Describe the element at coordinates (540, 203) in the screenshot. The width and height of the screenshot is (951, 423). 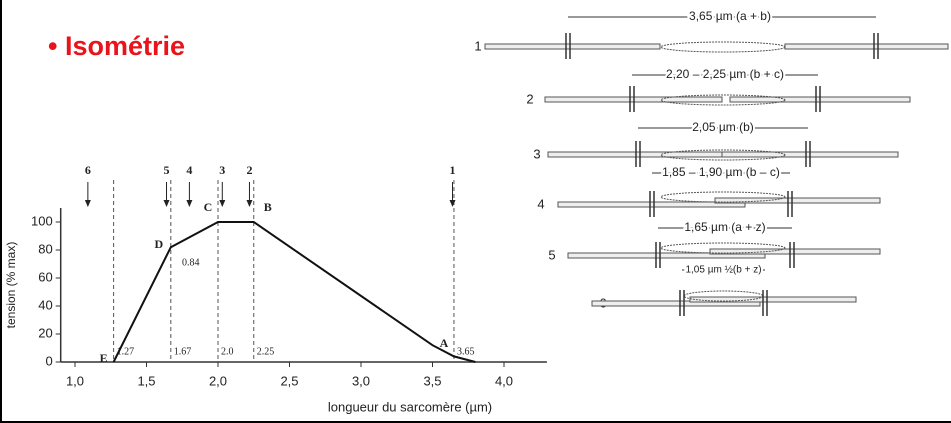
I see `row-number: 4` at that location.